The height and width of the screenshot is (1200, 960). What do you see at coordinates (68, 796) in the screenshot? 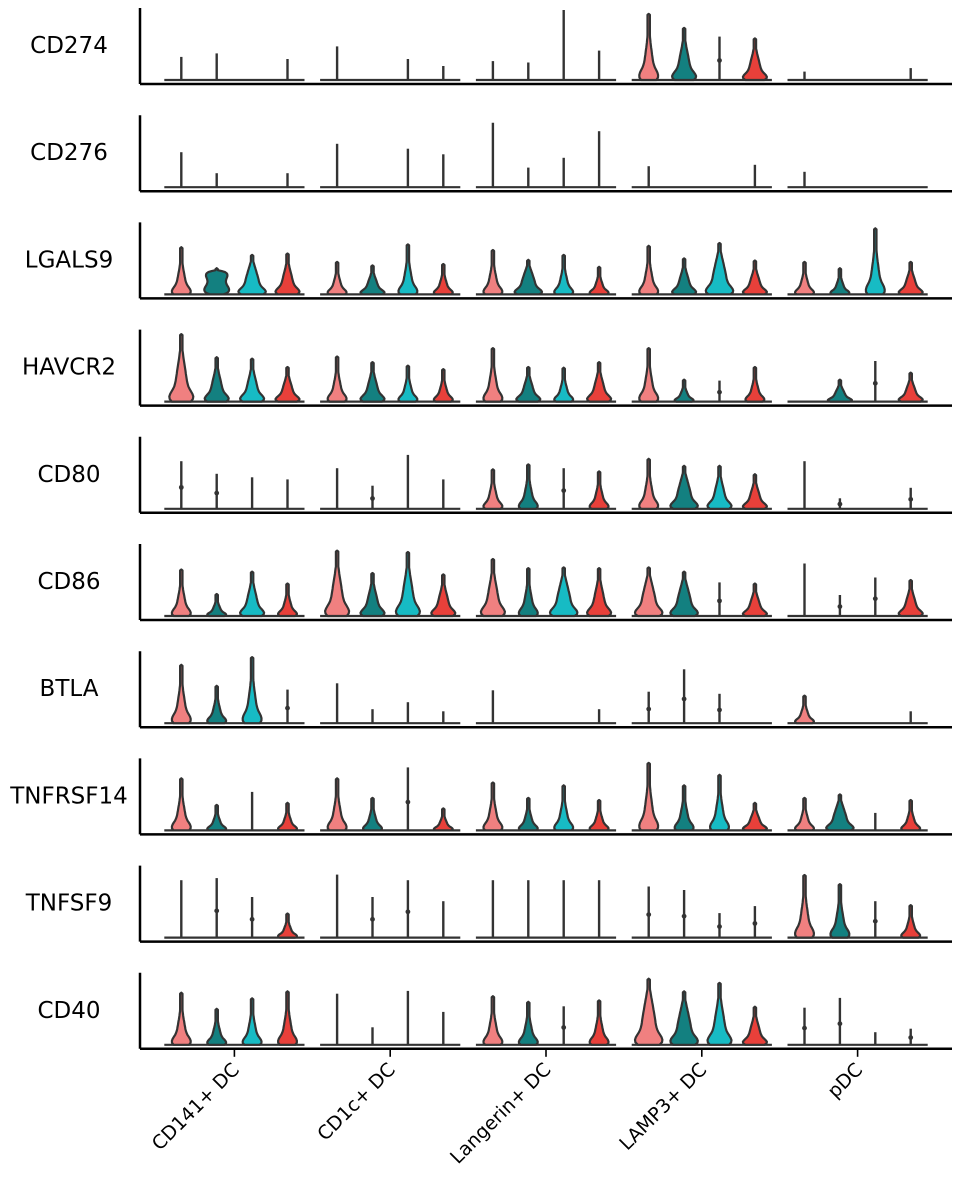
I see `gene-label-tnfrsf14: TNFRSF14` at bounding box center [68, 796].